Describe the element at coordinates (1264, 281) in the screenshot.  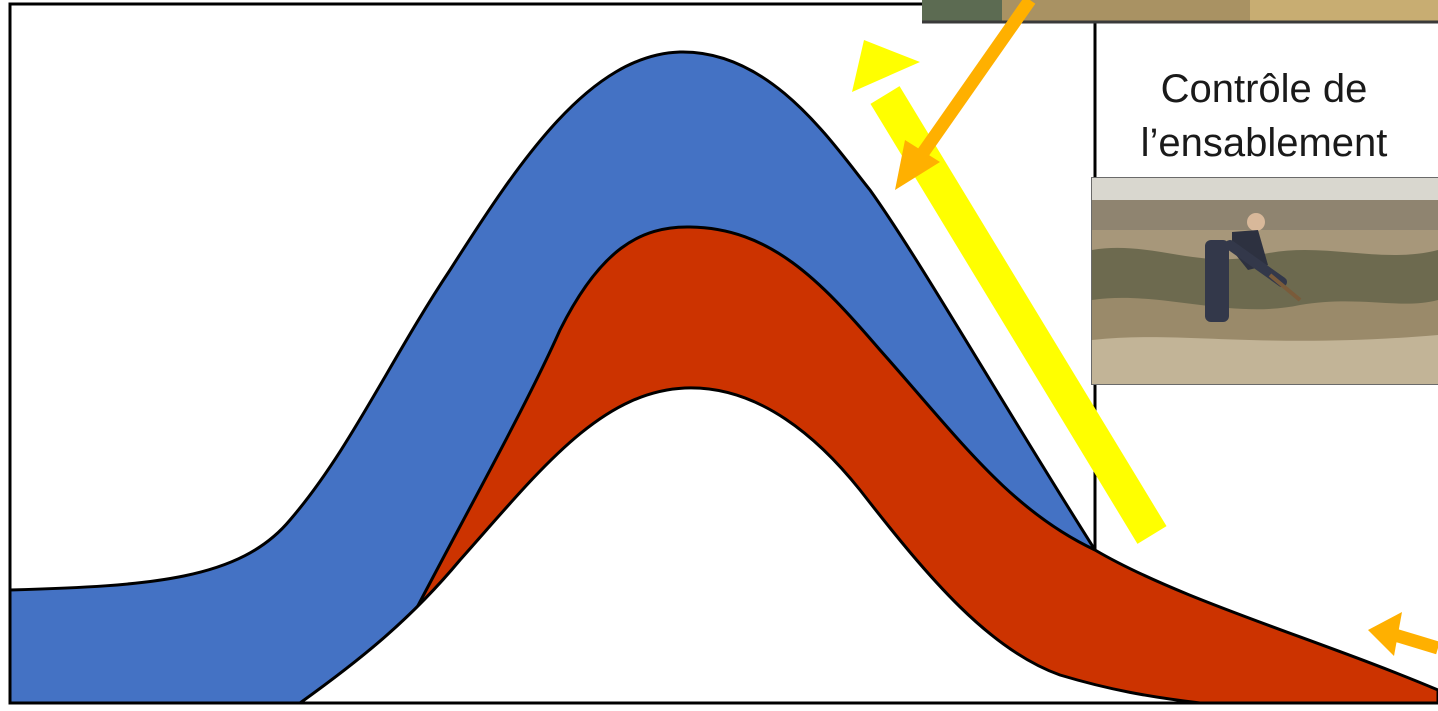
I see `sand-control-photo` at that location.